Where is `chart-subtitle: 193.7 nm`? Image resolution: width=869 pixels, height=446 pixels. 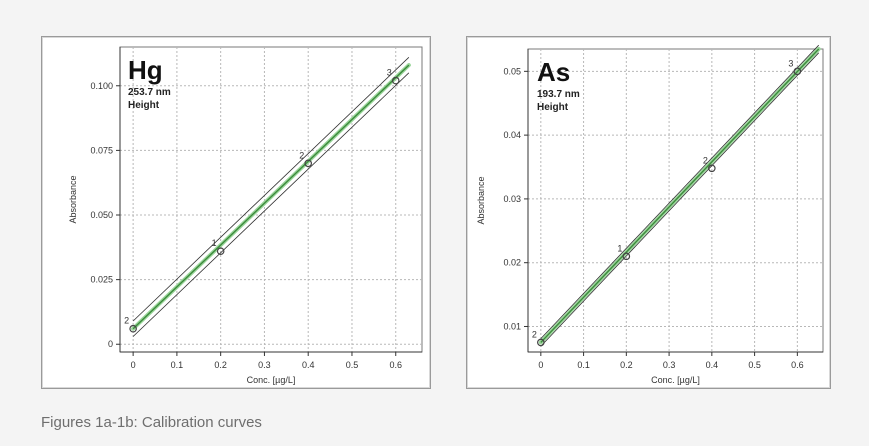
chart-subtitle: 193.7 nm is located at coordinates (558, 94).